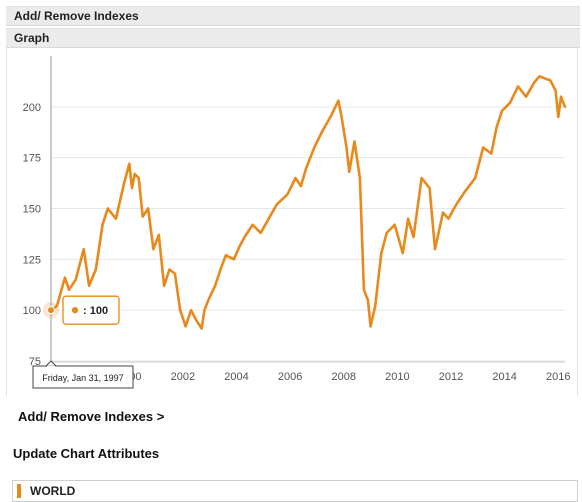 The height and width of the screenshot is (502, 582). Describe the element at coordinates (451, 377) in the screenshot. I see `x-tick-label: 2012` at that location.